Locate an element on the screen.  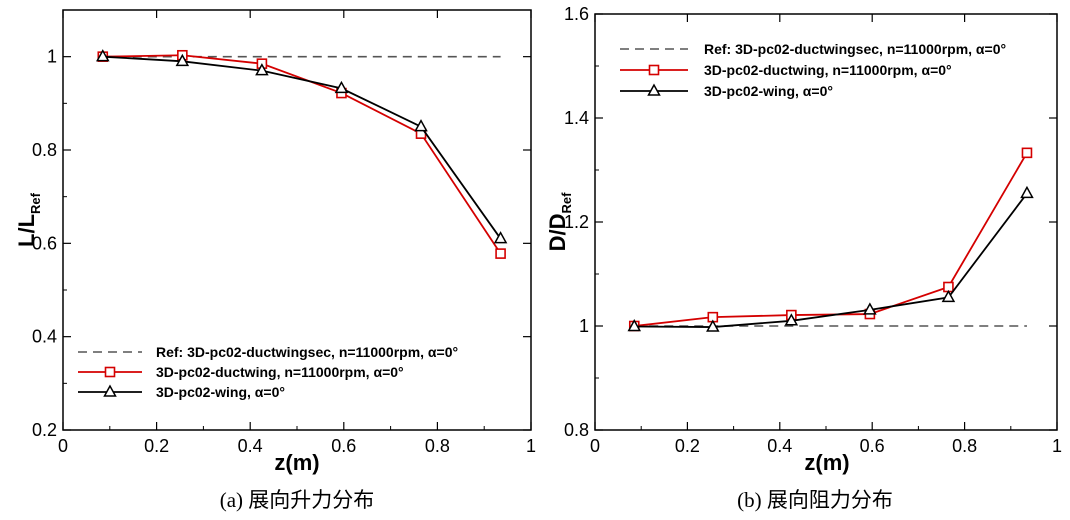
y-tick-label: 0.6 is located at coordinates (44, 243).